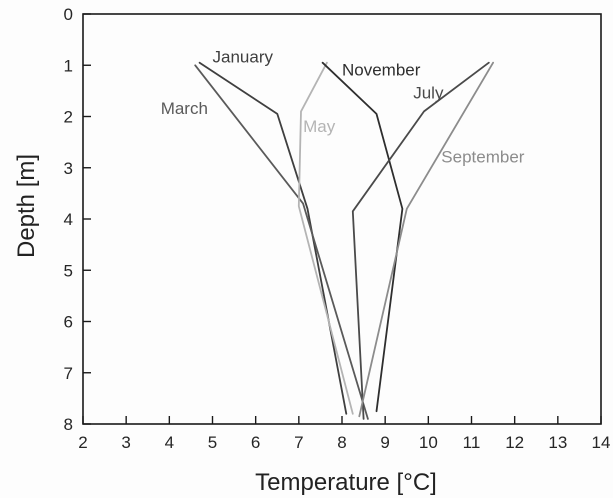 The height and width of the screenshot is (498, 613). What do you see at coordinates (68, 322) in the screenshot?
I see `y-tick-label: 6` at bounding box center [68, 322].